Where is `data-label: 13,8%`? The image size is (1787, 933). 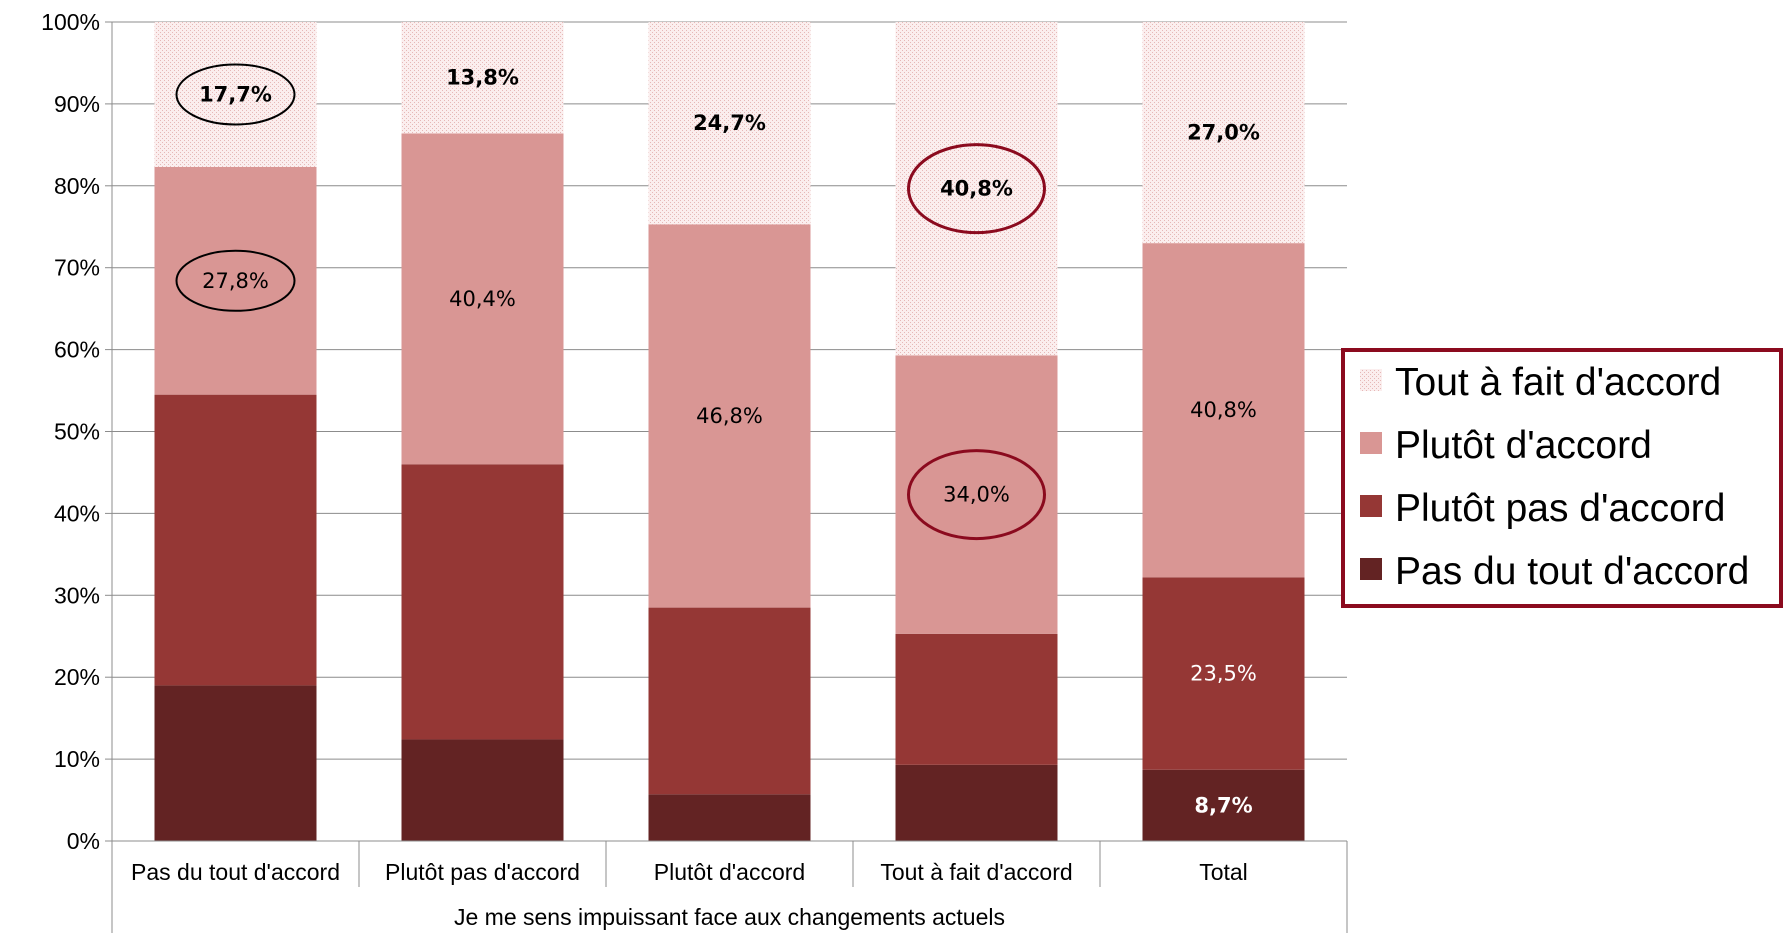
data-label: 13,8% is located at coordinates (482, 78).